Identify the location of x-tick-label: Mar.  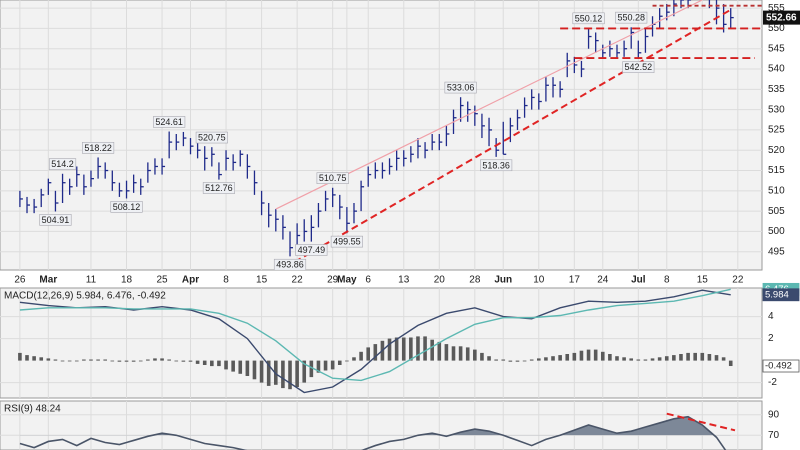
(48, 280).